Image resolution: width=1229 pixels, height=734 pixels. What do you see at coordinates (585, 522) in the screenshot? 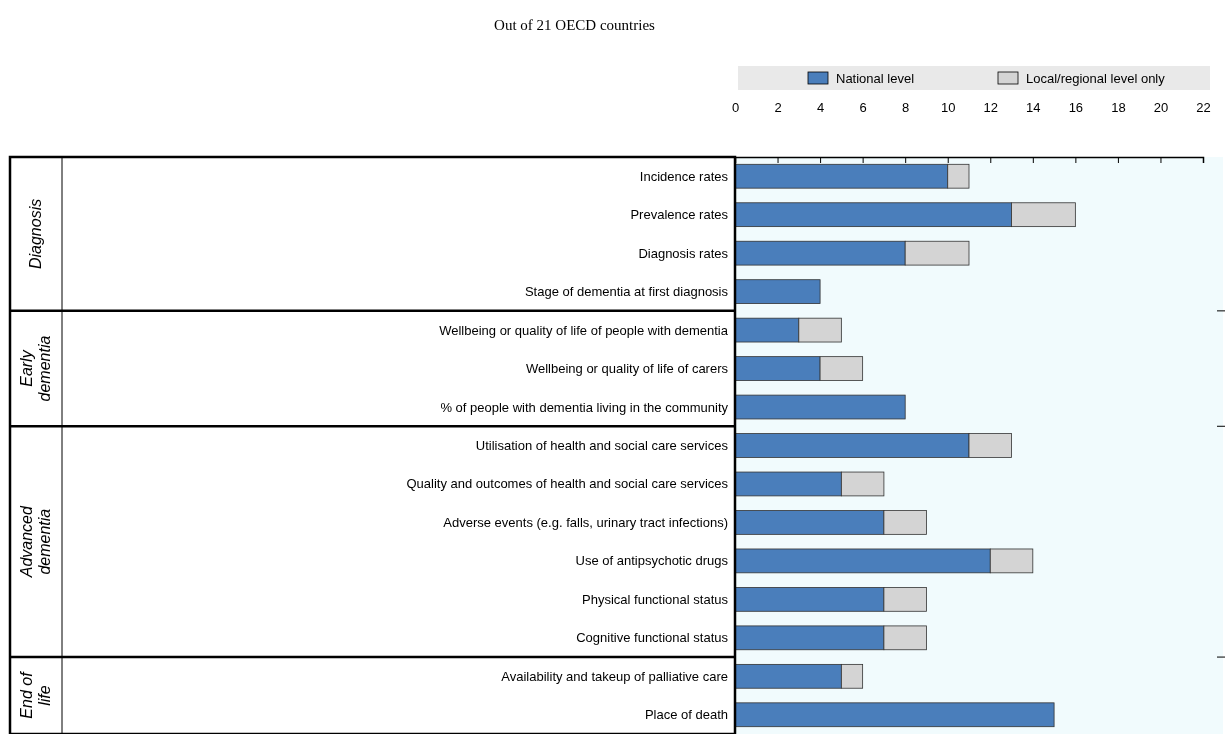
I see `y-tick-label: Adverse events (e.g. falls, urinary tract infections)` at bounding box center [585, 522].